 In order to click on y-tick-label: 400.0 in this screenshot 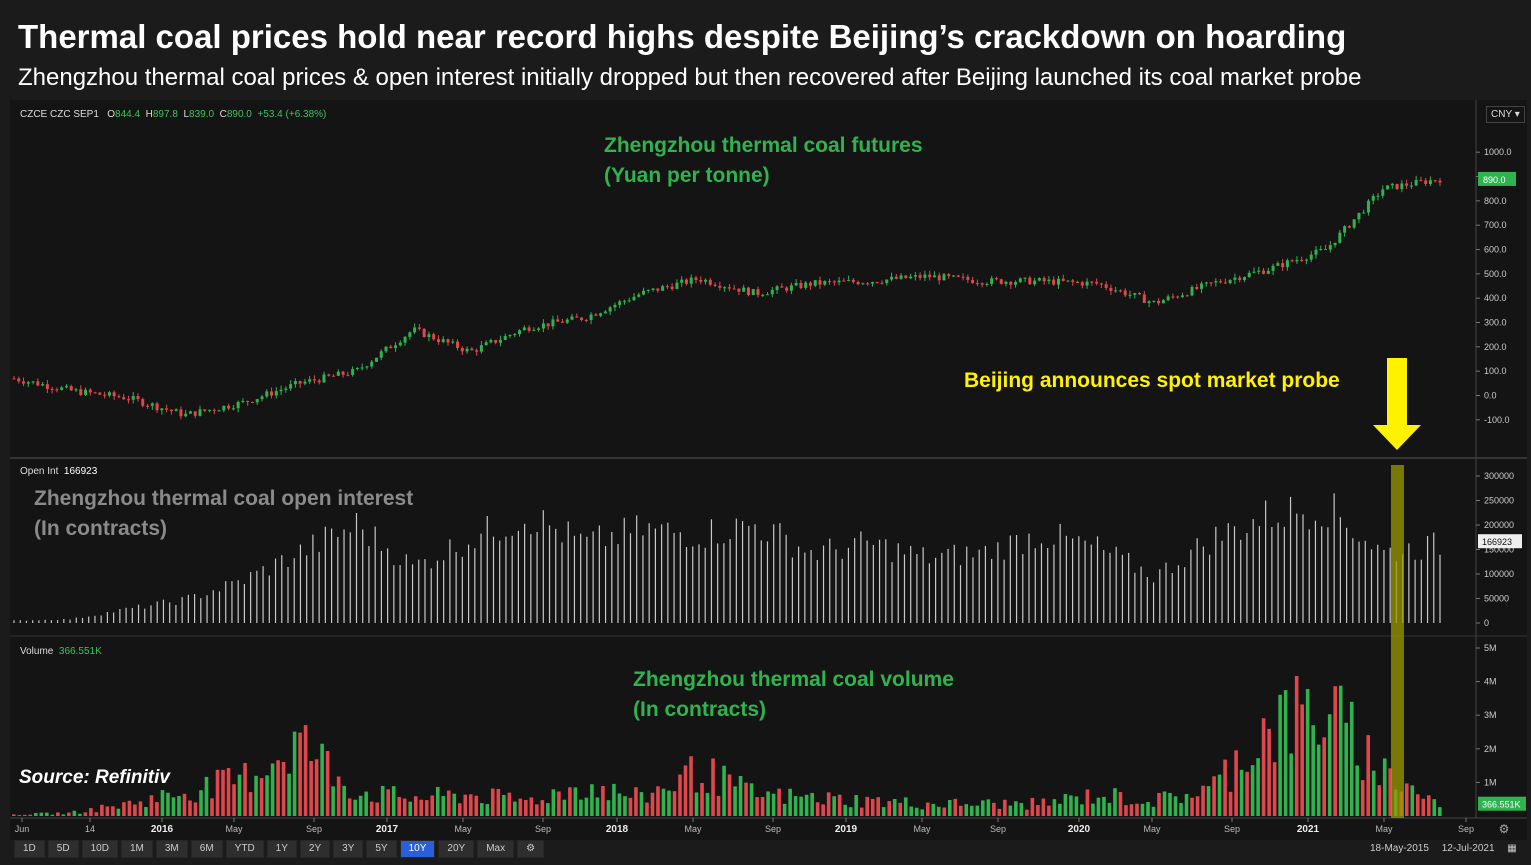, I will do `click(1495, 298)`.